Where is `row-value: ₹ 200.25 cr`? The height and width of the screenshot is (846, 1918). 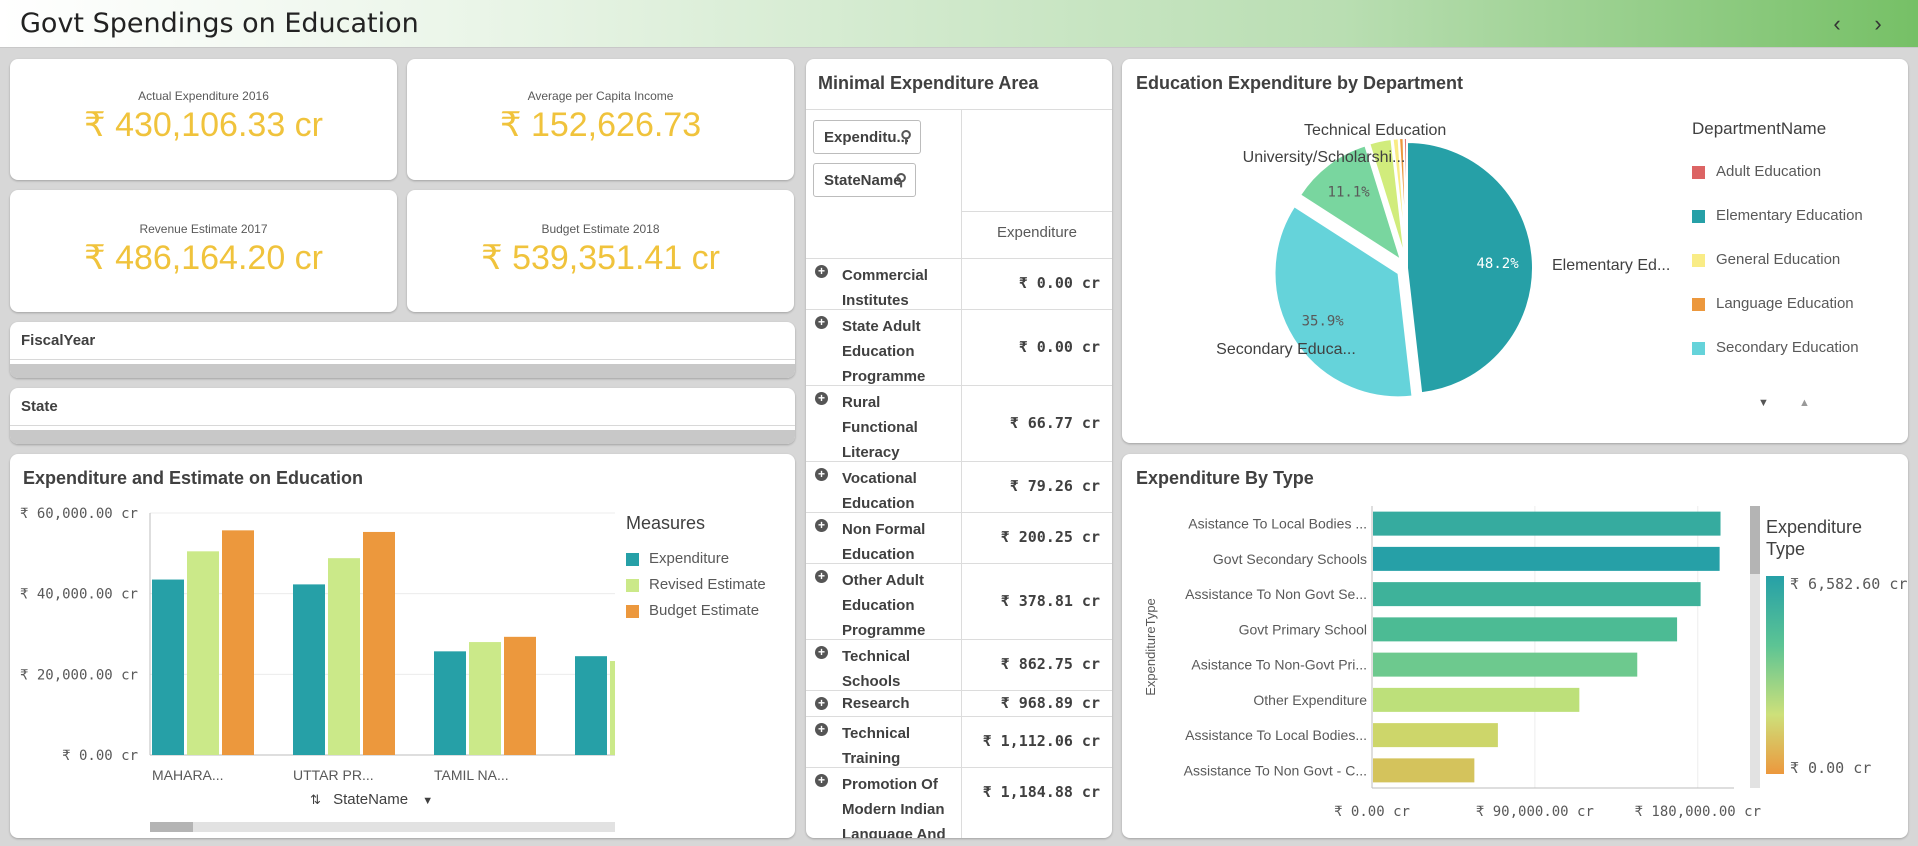
row-value: ₹ 200.25 cr is located at coordinates (1050, 537).